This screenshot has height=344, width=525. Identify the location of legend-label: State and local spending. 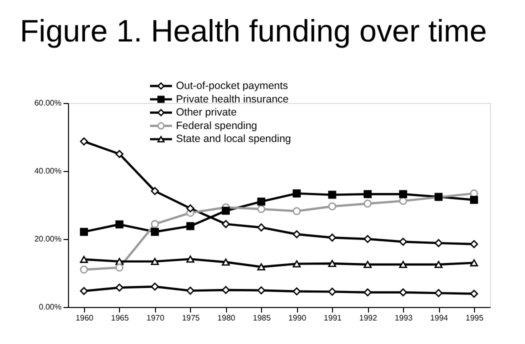
(234, 139).